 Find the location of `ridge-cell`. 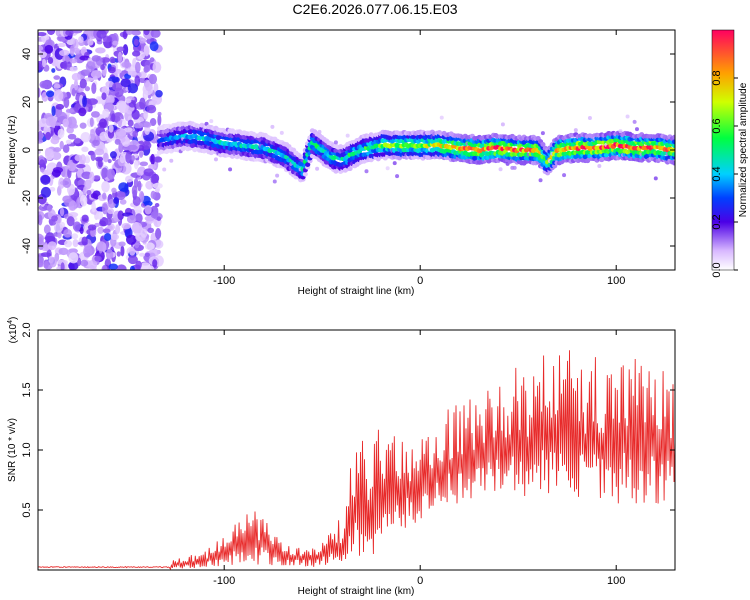

ridge-cell is located at coordinates (673, 137).